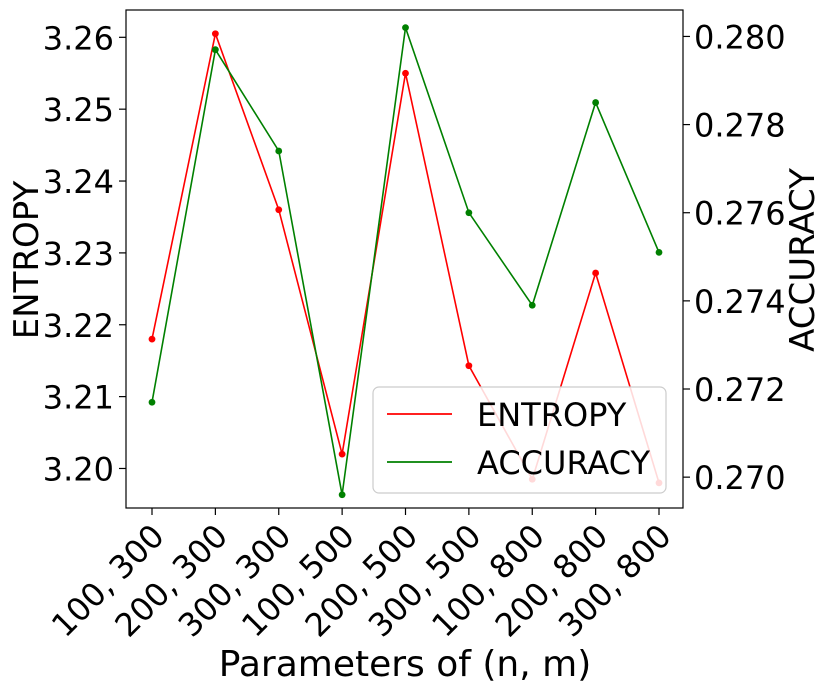 Image resolution: width=830 pixels, height=692 pixels. What do you see at coordinates (803, 260) in the screenshot?
I see `right-axis-label: ACCURACY` at bounding box center [803, 260].